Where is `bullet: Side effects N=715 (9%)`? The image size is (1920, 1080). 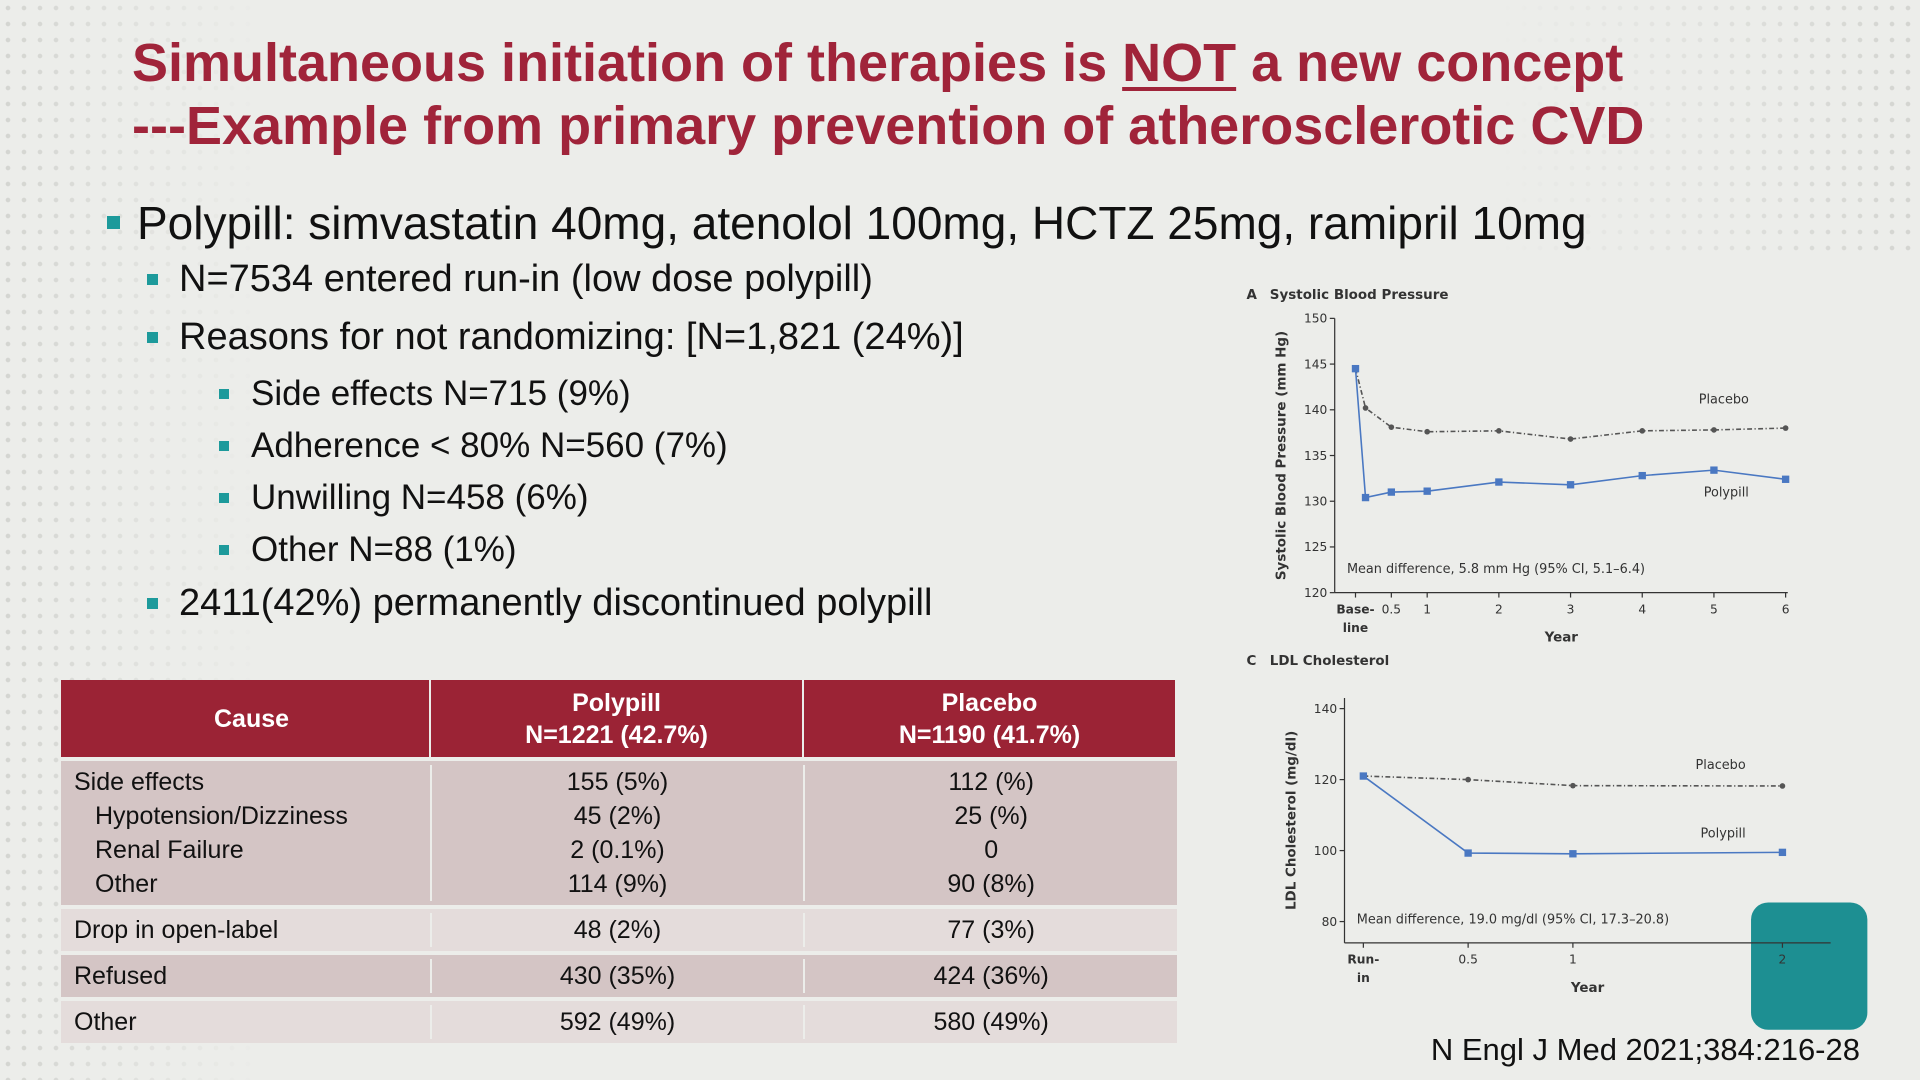 bullet: Side effects N=715 (9%) is located at coordinates (425, 393).